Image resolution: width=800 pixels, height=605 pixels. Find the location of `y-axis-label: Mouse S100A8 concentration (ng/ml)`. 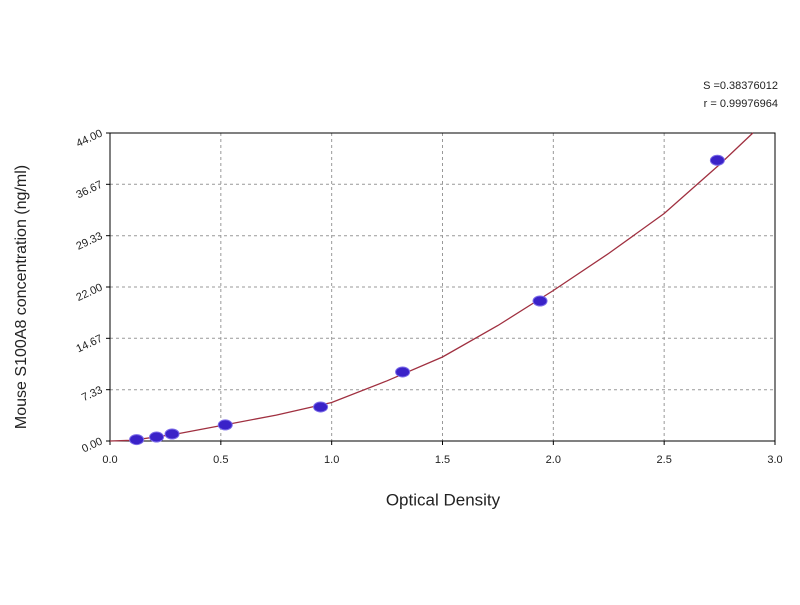

y-axis-label: Mouse S100A8 concentration (ng/ml) is located at coordinates (21, 297).